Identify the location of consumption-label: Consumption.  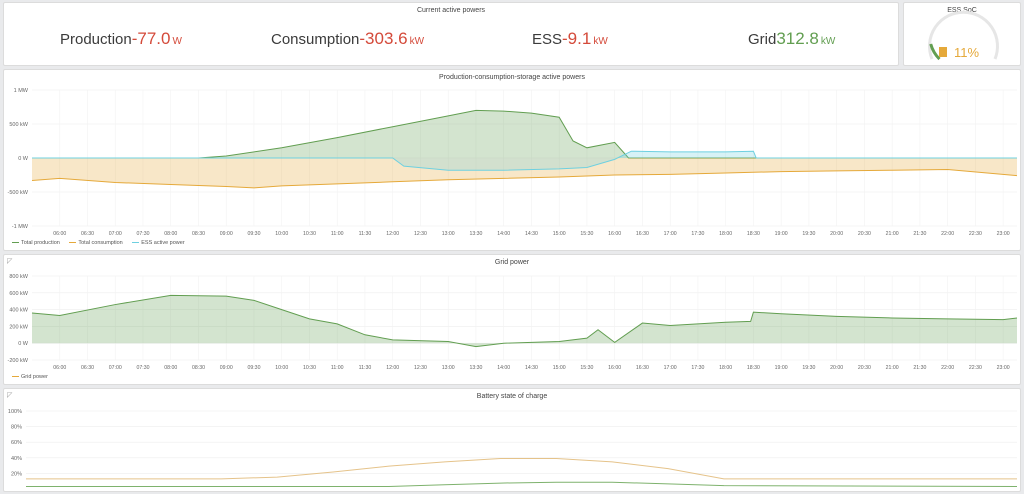
(315, 39).